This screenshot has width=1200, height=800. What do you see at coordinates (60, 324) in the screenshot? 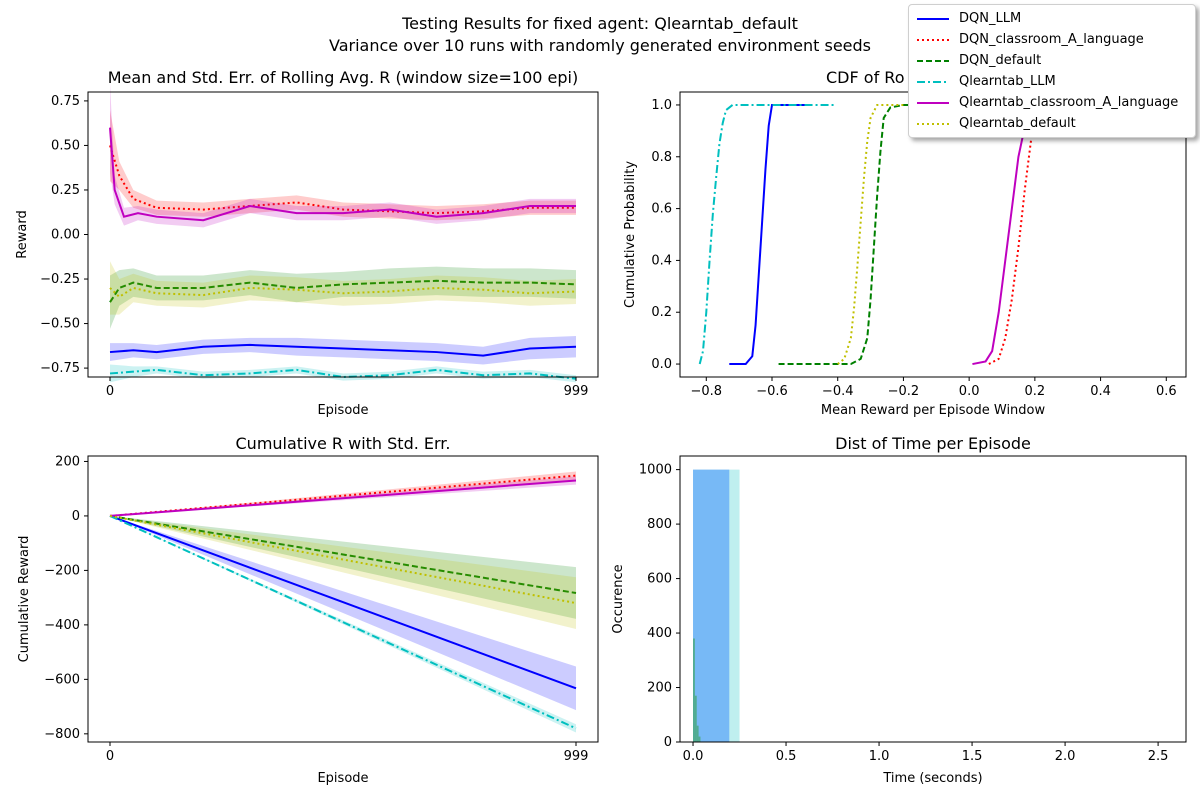
I see `y-tick-label: −0.50` at bounding box center [60, 324].